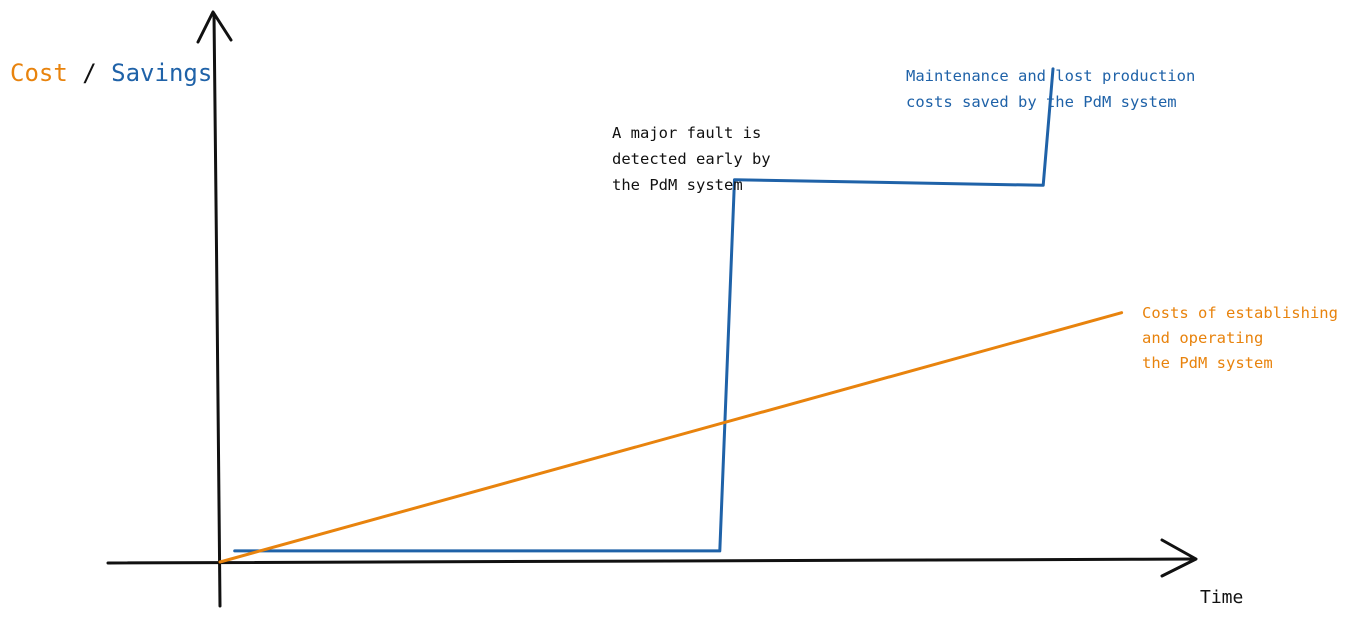 This screenshot has width=1369, height=623. Describe the element at coordinates (691, 159) in the screenshot. I see `annotation-fault-line-2: detected early by` at that location.